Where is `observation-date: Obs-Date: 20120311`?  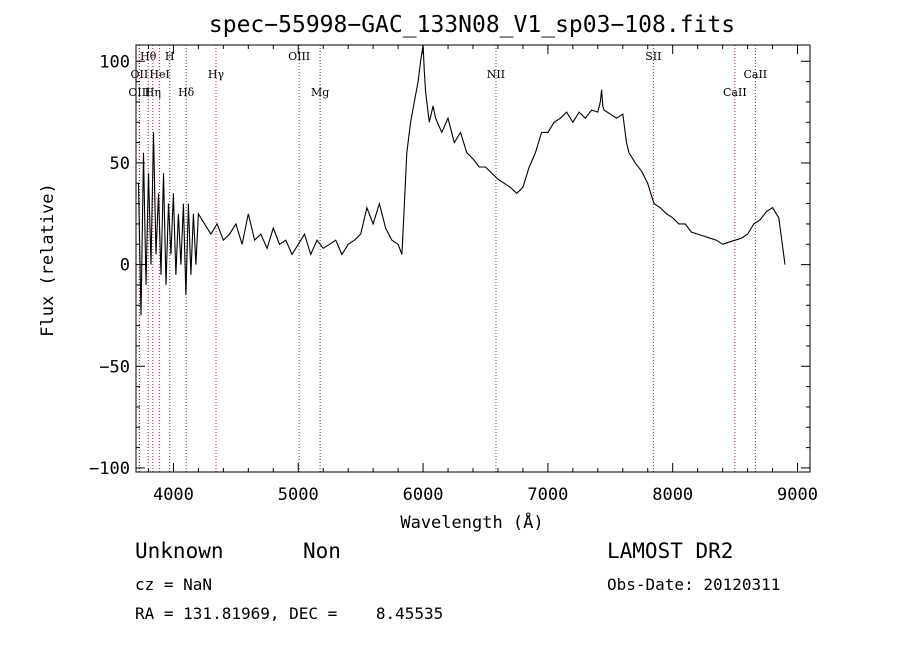 observation-date: Obs-Date: 20120311 is located at coordinates (694, 584).